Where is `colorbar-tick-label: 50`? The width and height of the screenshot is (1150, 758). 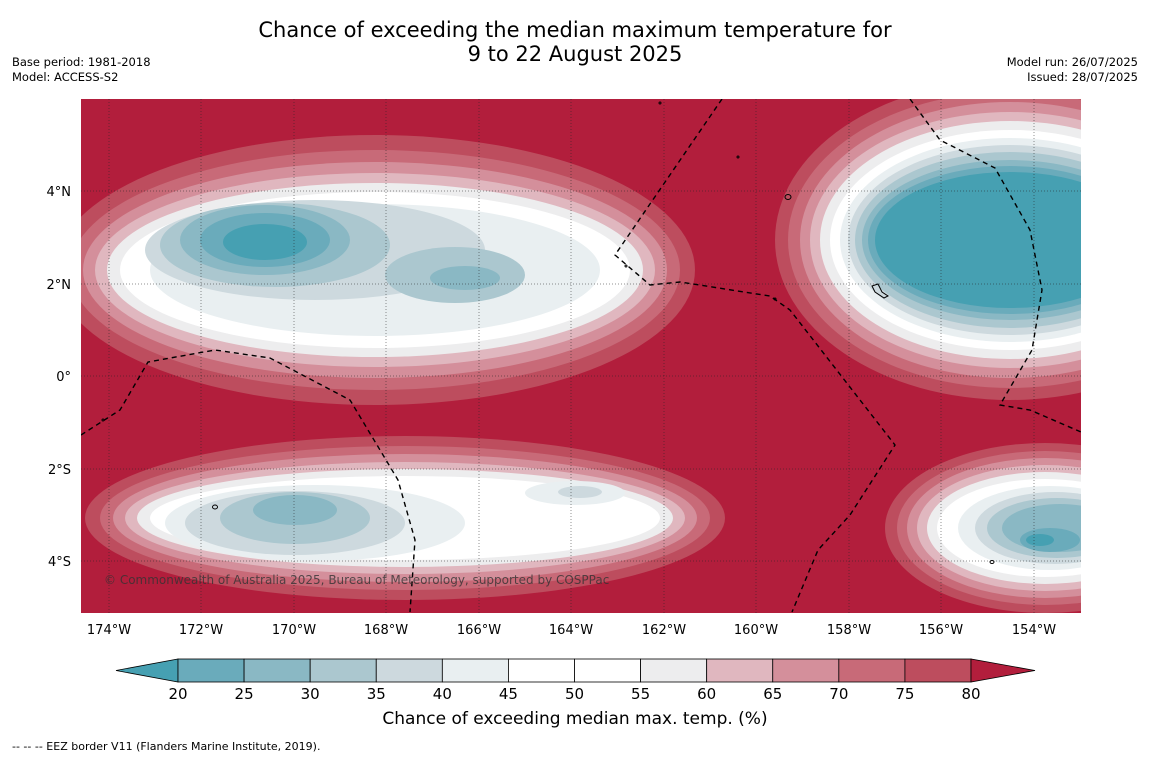
colorbar-tick-label: 50 is located at coordinates (574, 694).